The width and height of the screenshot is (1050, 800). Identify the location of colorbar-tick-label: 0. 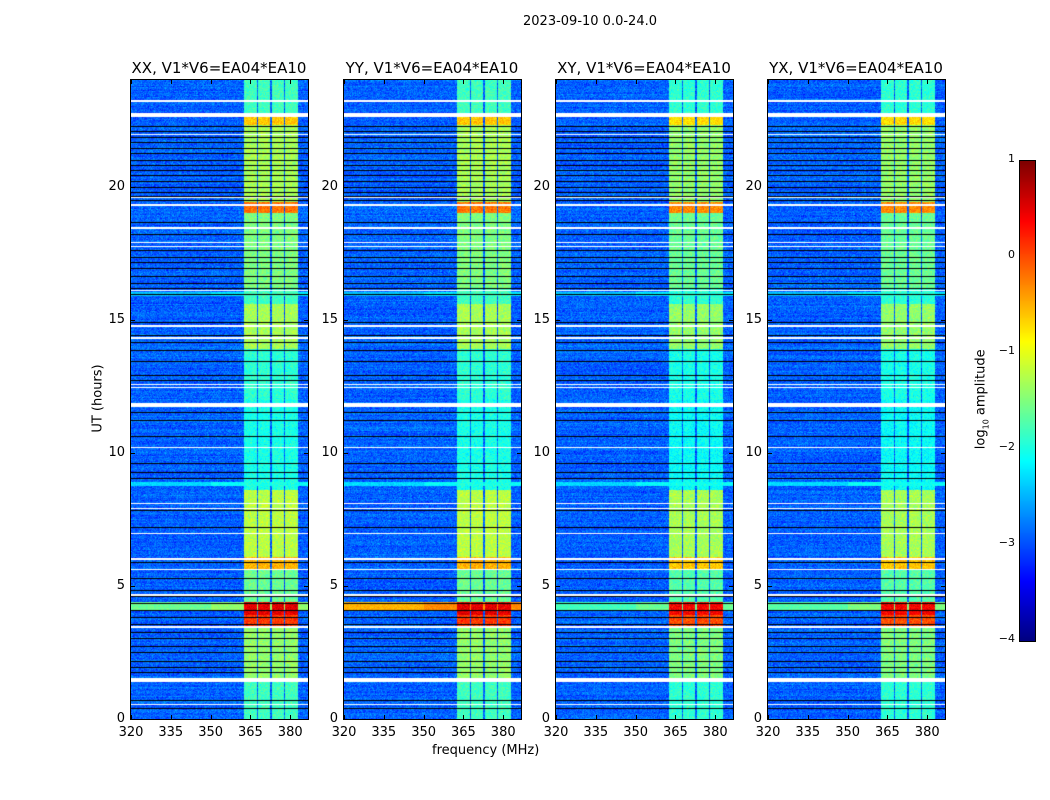
(1011, 254).